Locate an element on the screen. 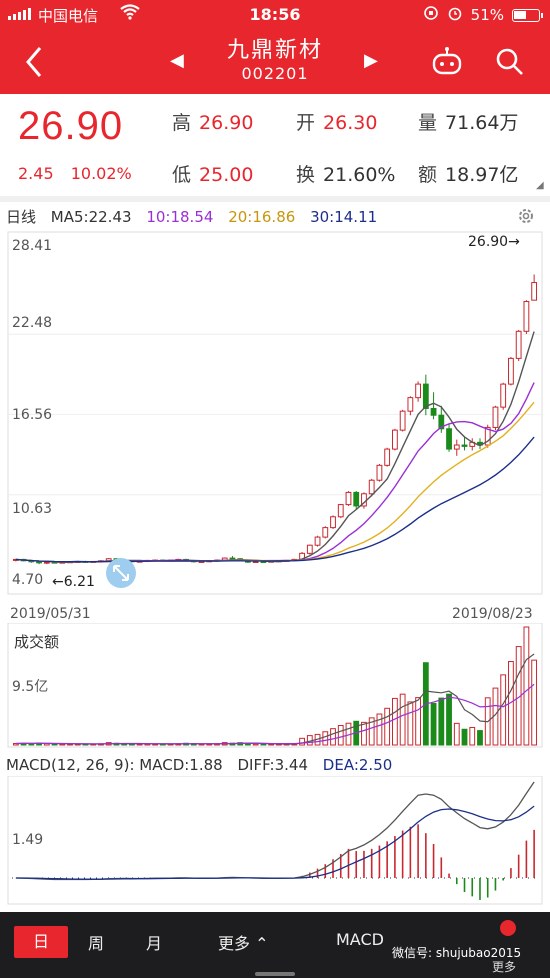 The image size is (550, 978). prev-stock-button: ◀ is located at coordinates (177, 60).